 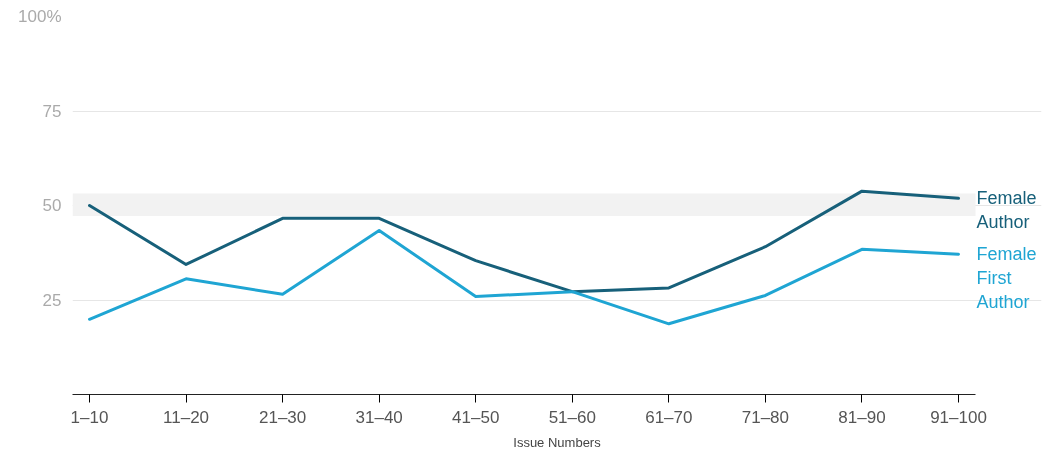 I want to click on y-tick-label: 75, so click(x=52, y=111).